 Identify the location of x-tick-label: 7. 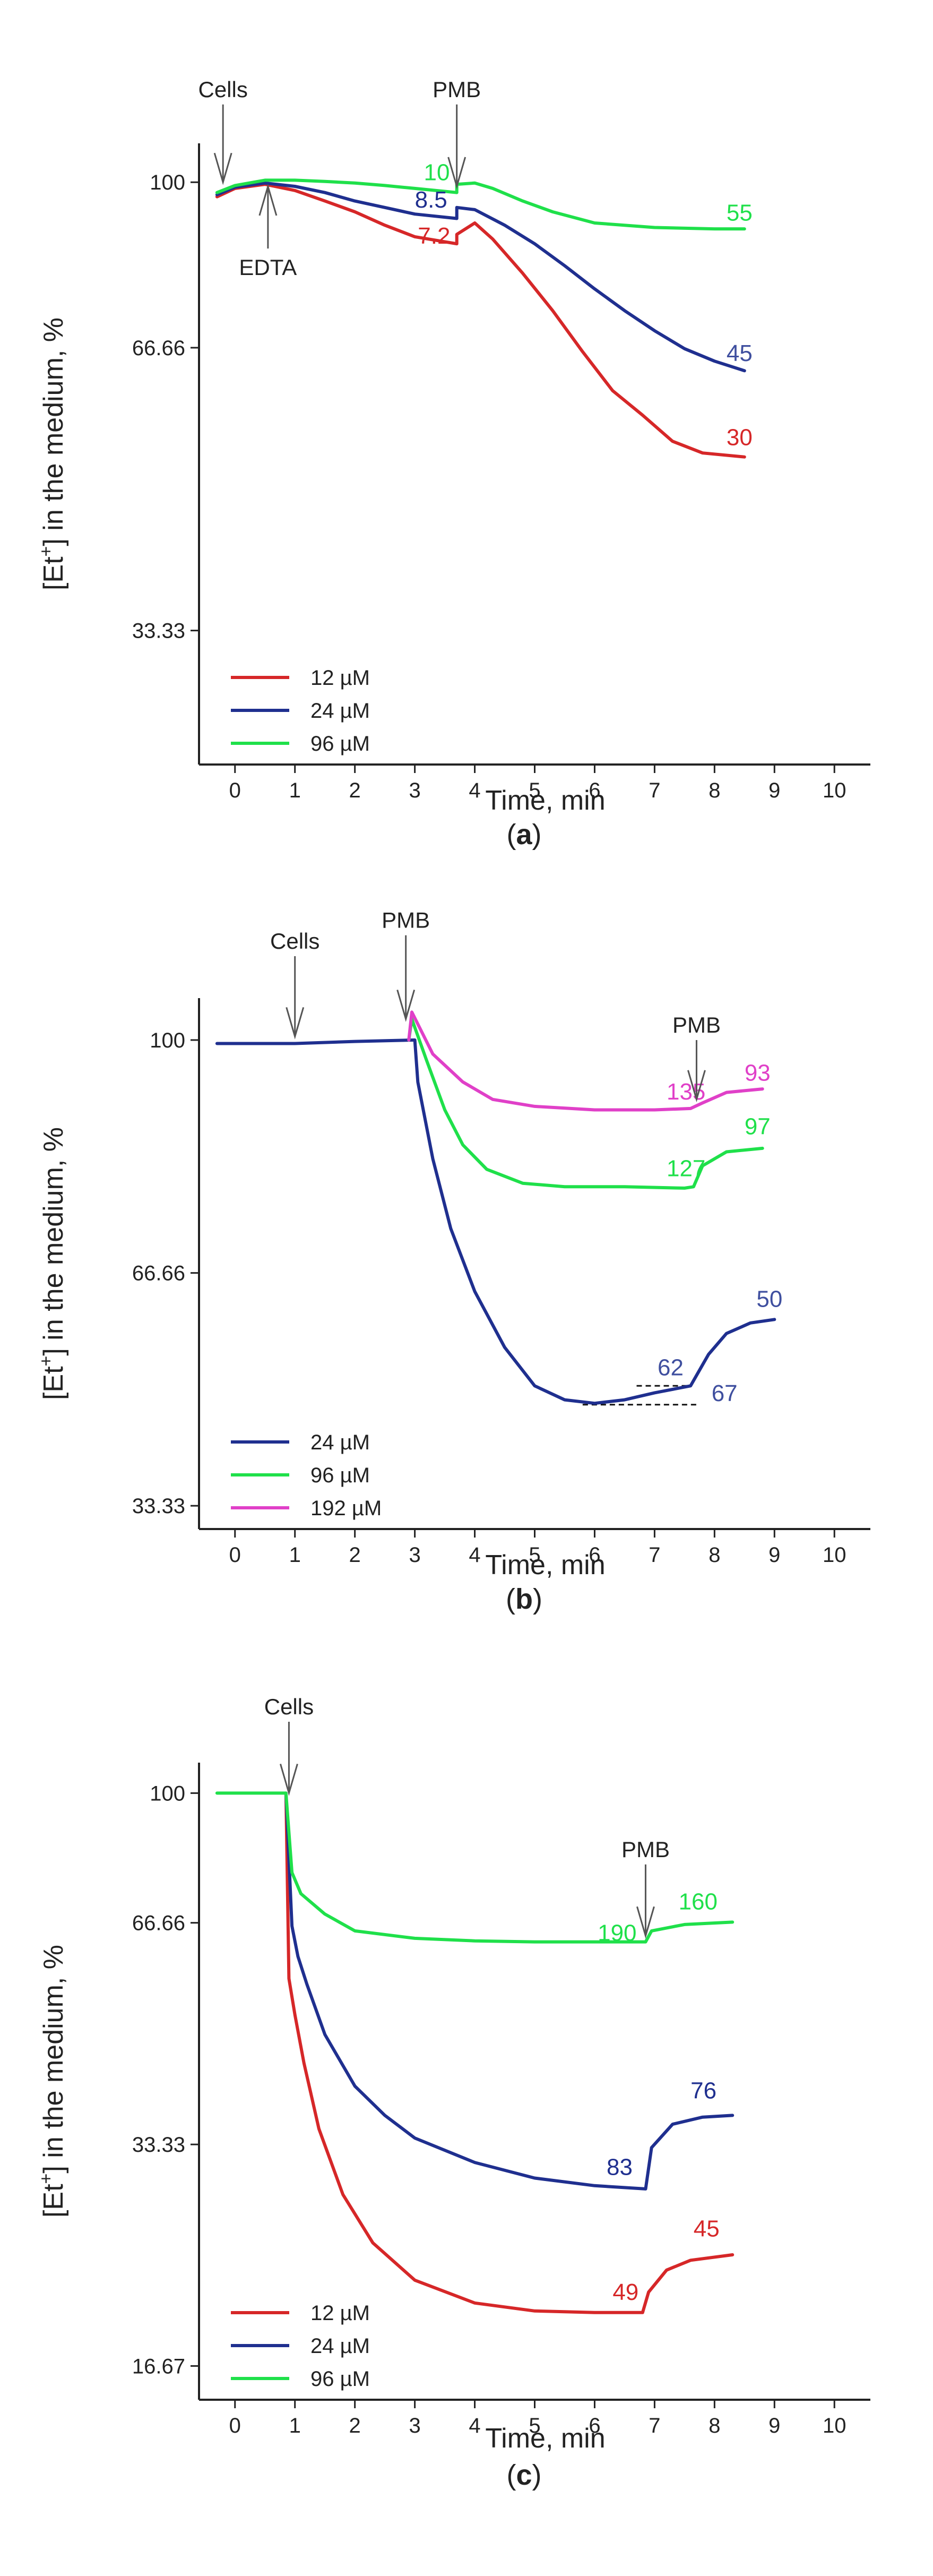
(654, 1555).